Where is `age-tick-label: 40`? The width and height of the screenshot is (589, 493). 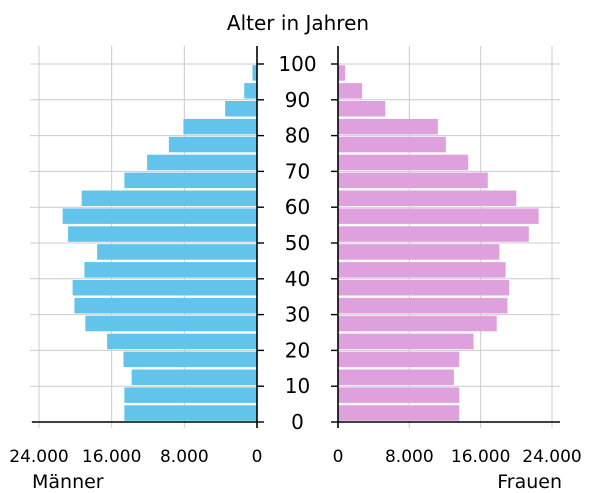
age-tick-label: 40 is located at coordinates (297, 279).